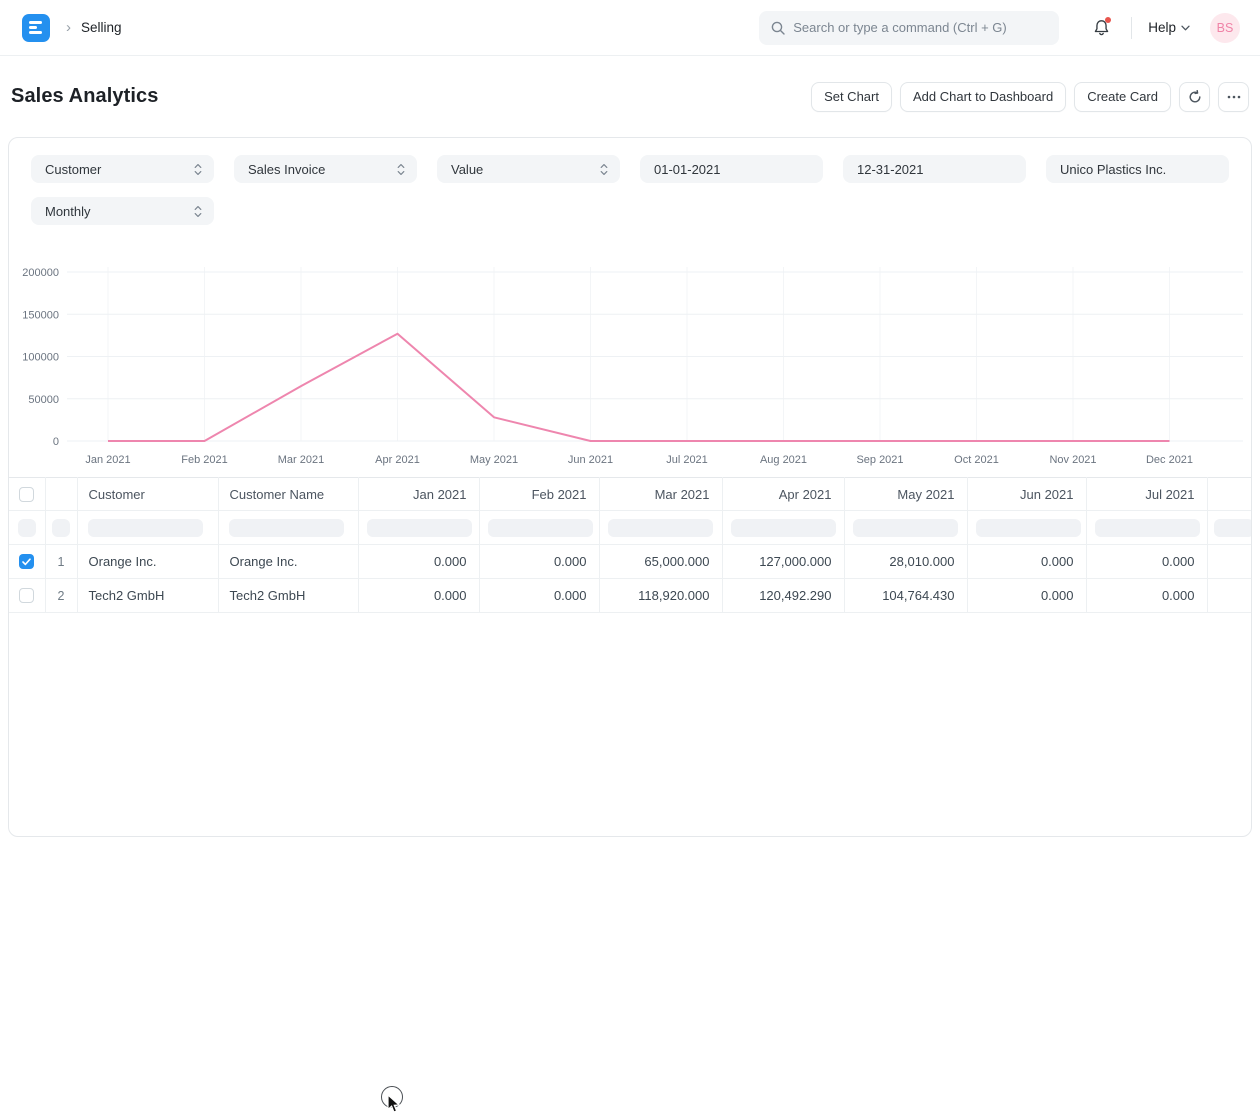 This screenshot has height=1114, width=1260. What do you see at coordinates (1194, 96) in the screenshot?
I see `refresh-button` at bounding box center [1194, 96].